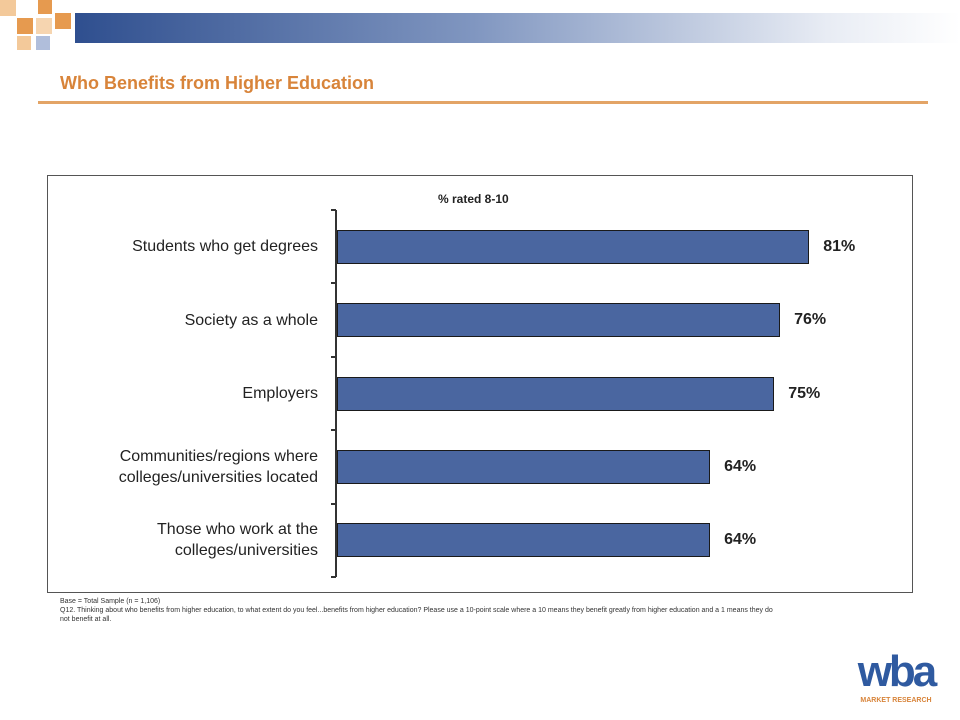 This screenshot has height=720, width=960. Describe the element at coordinates (839, 246) in the screenshot. I see `value-label: 81%` at that location.